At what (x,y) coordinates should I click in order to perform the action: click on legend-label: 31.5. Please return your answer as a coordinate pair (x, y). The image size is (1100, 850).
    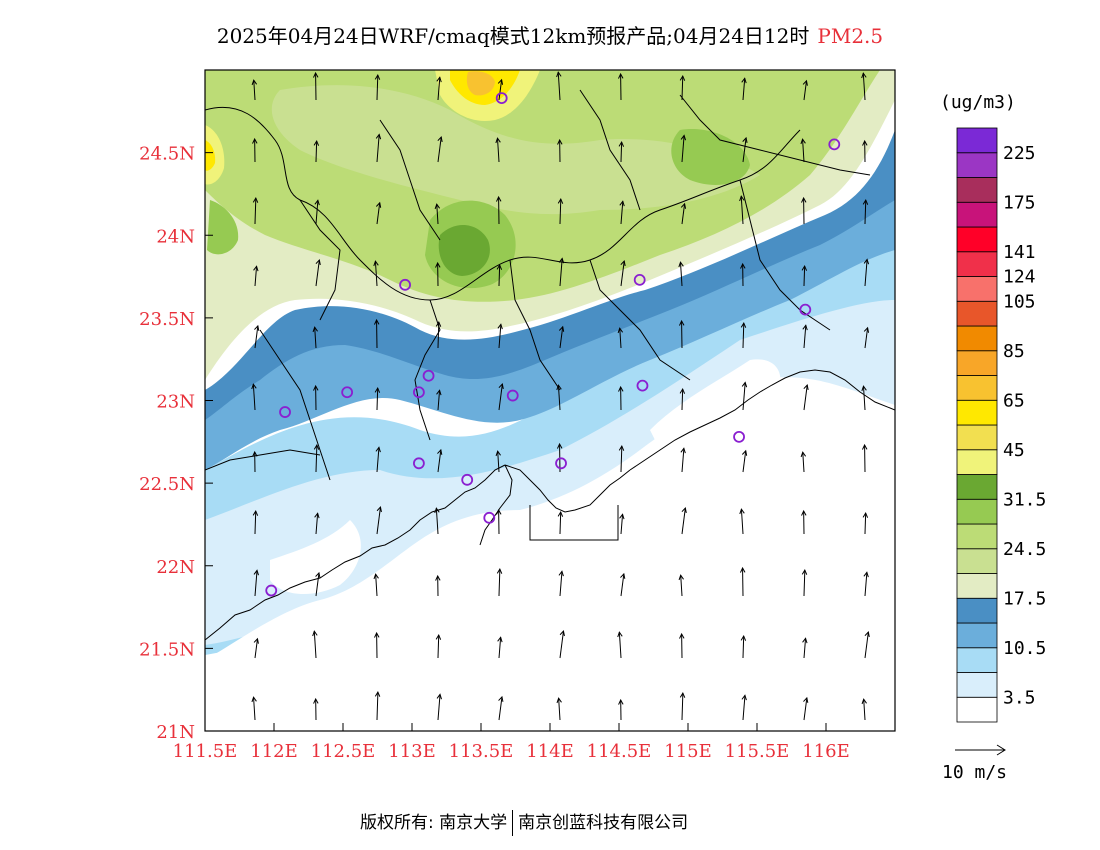
    Looking at the image, I should click on (1024, 499).